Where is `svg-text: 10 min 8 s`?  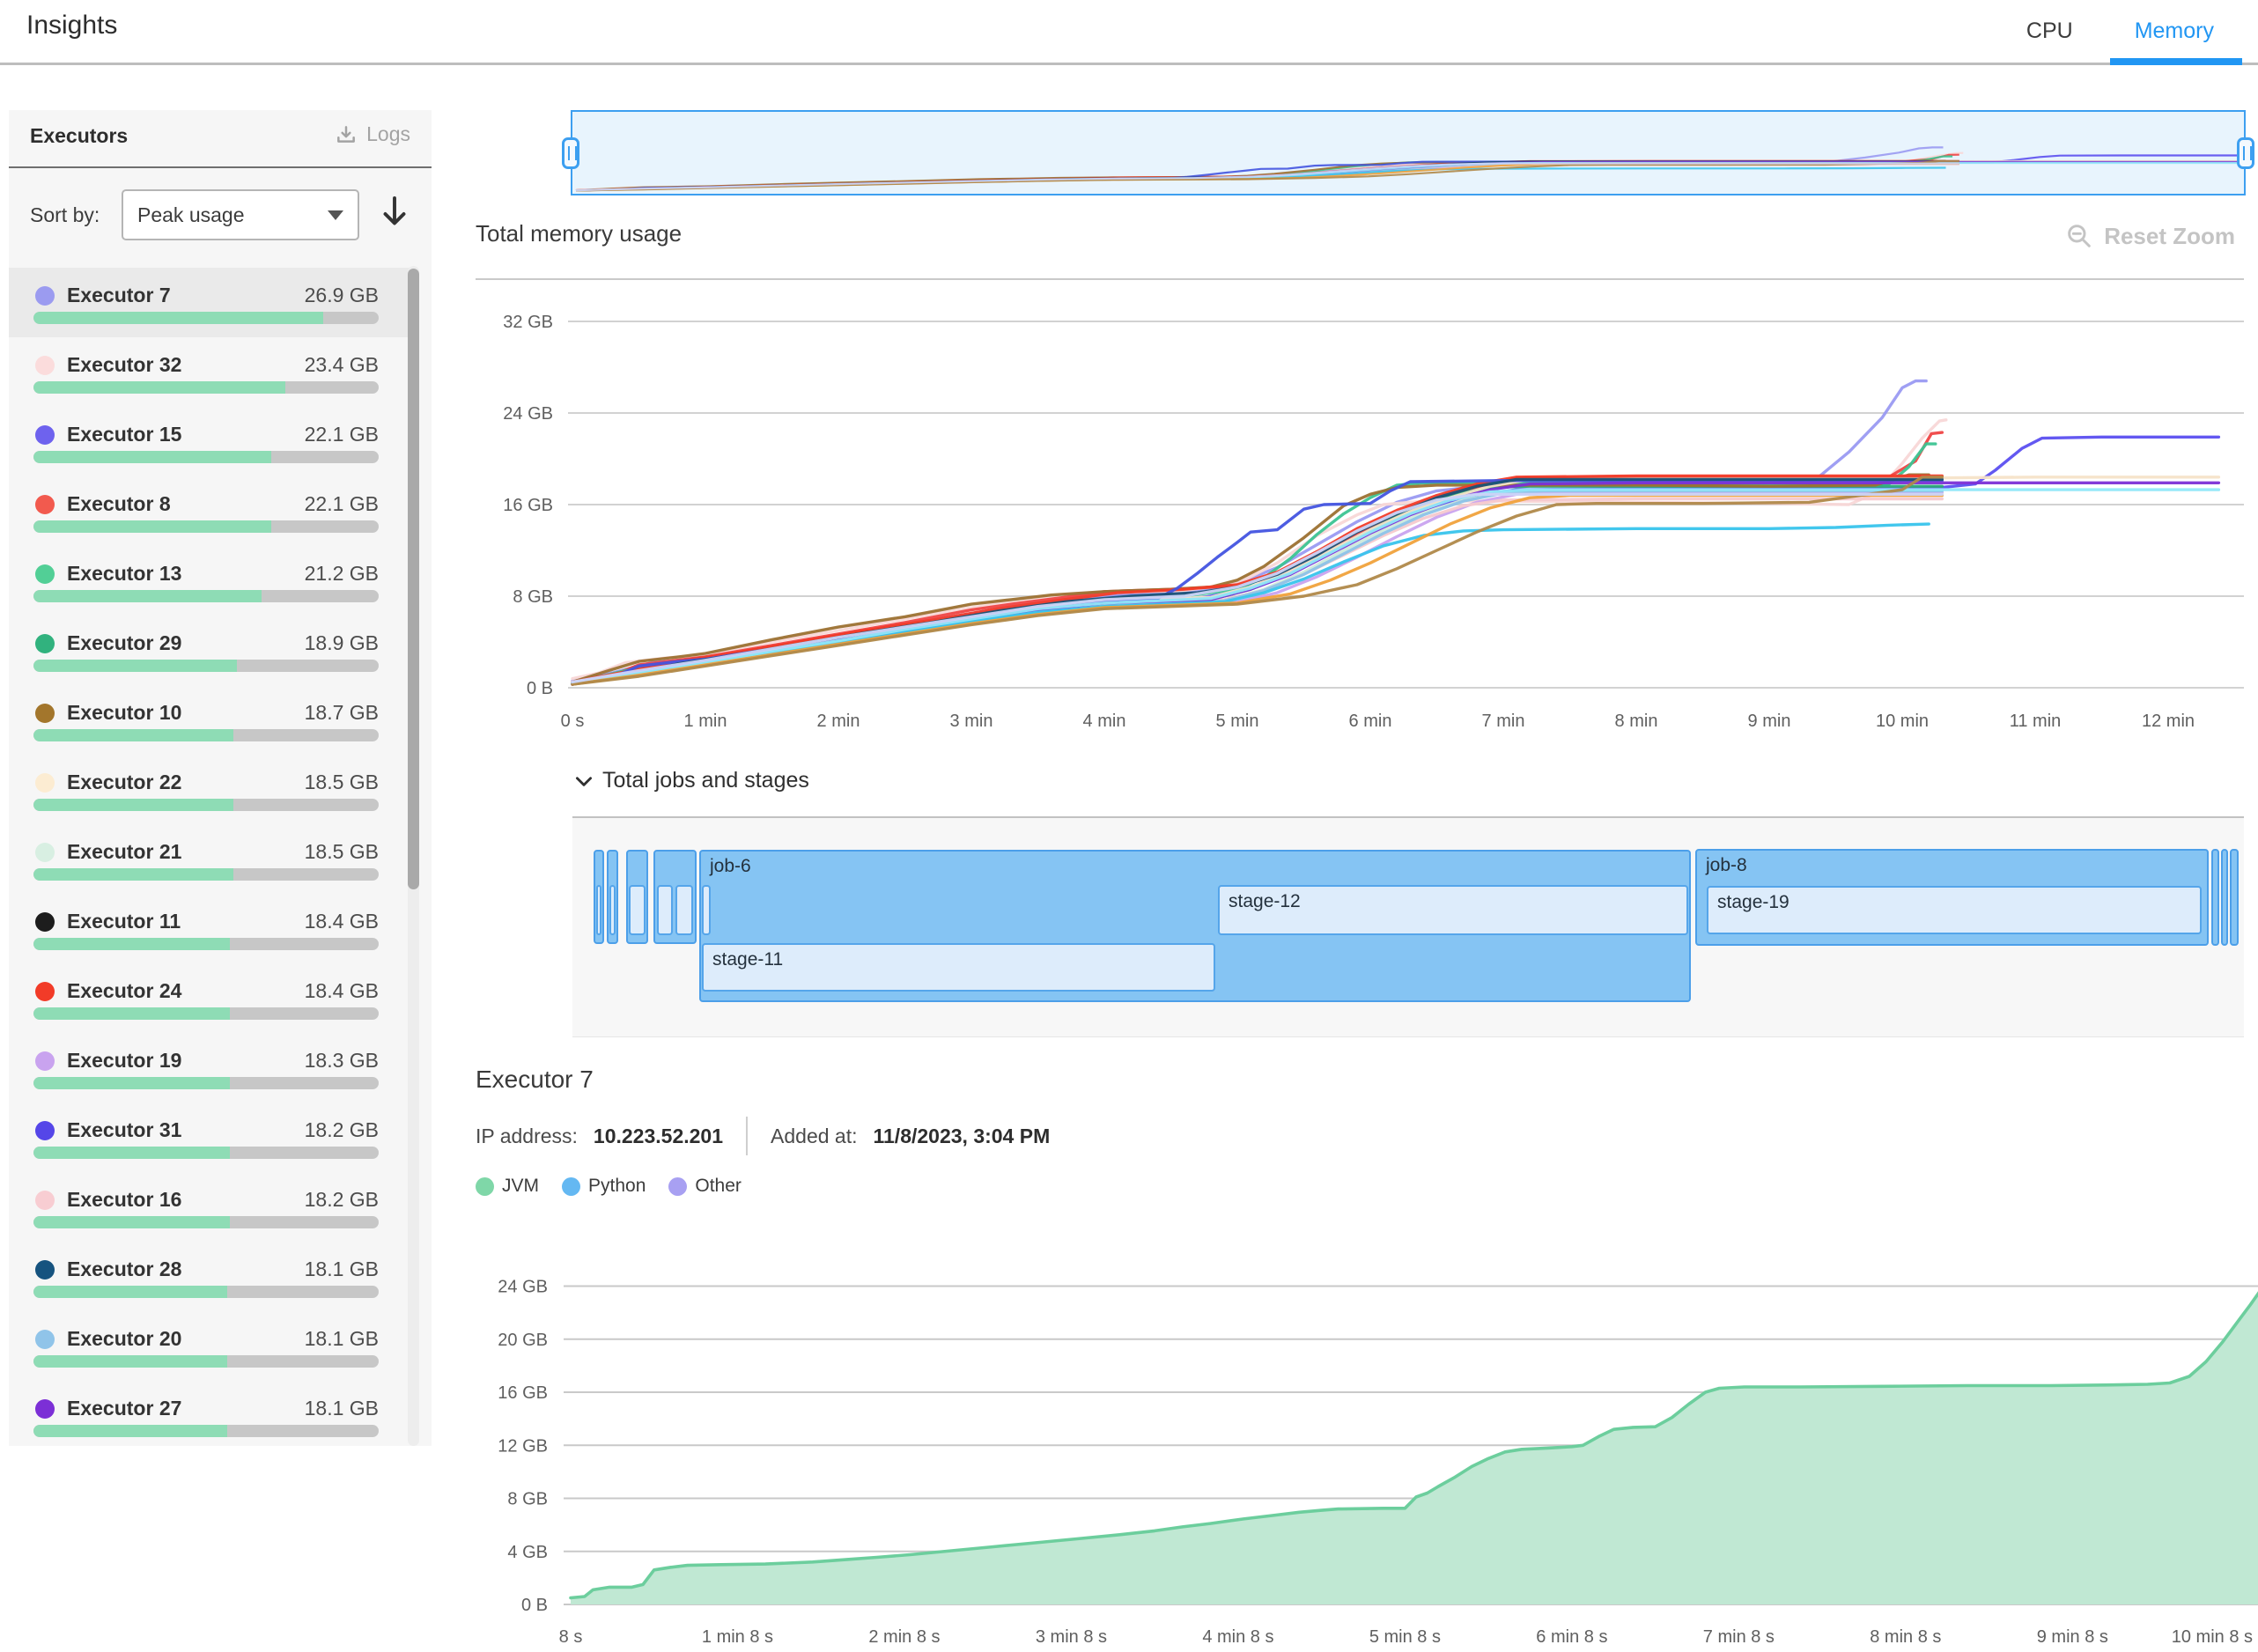
svg-text: 10 min 8 s is located at coordinates (2212, 1637).